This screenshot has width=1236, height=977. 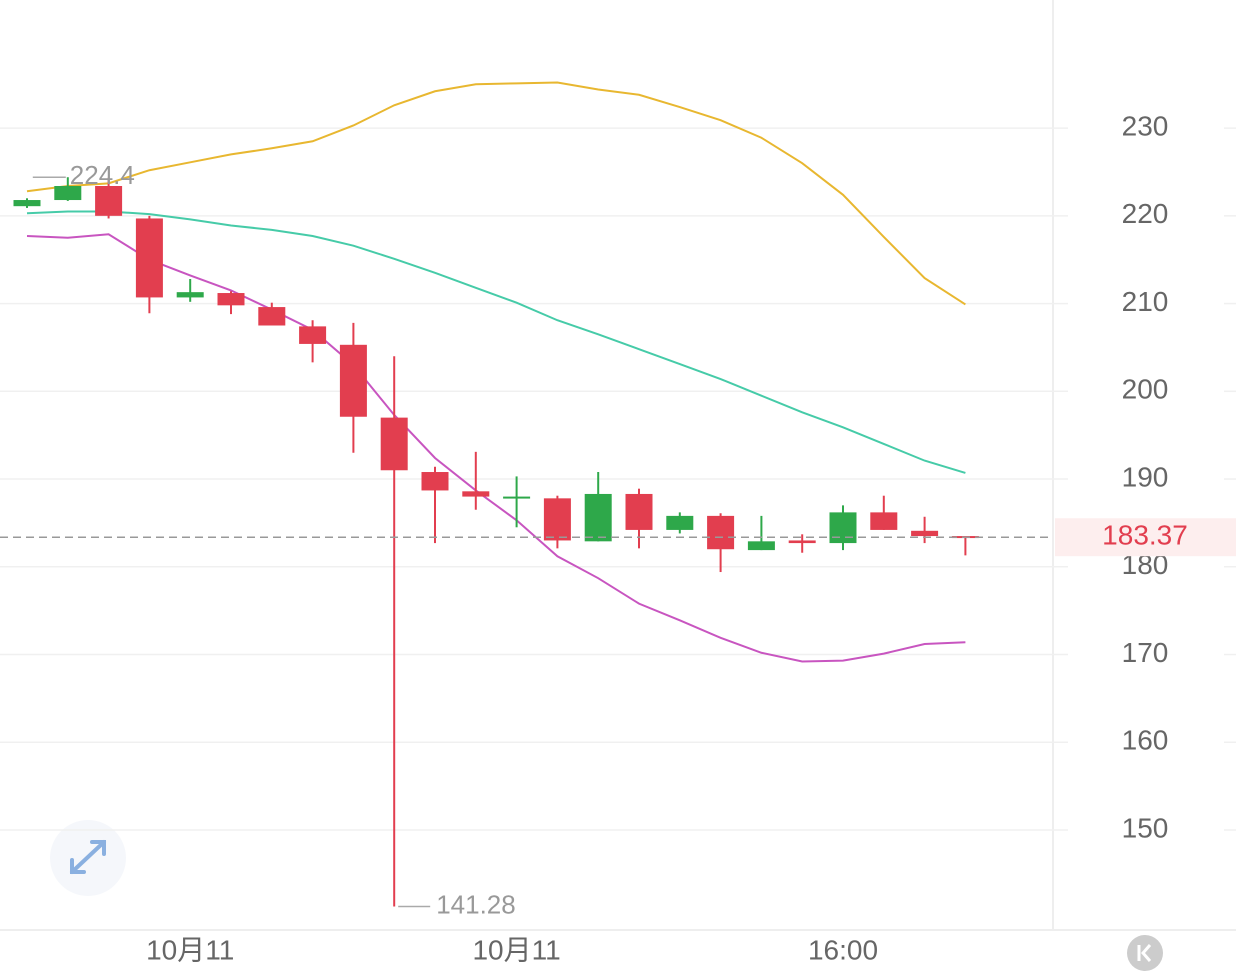 I want to click on y-tick-label: 200, so click(x=1145, y=389).